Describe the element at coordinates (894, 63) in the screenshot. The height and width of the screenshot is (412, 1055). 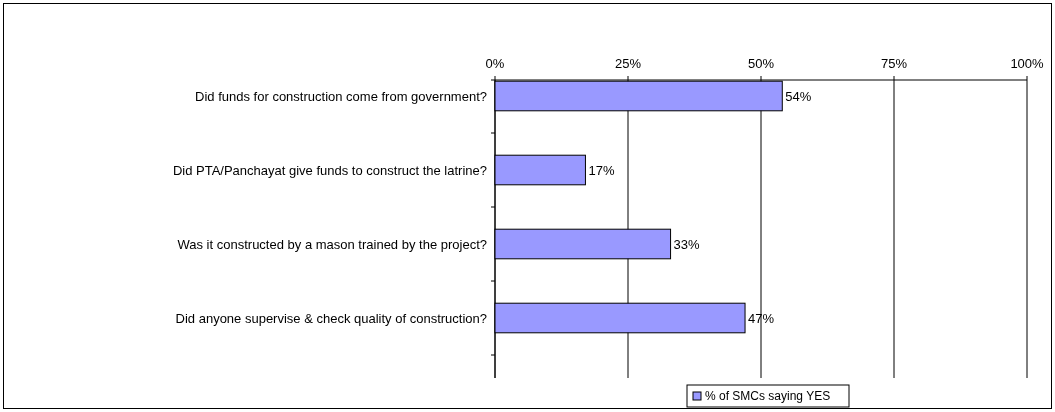
I see `x-tick-label: 75%` at that location.